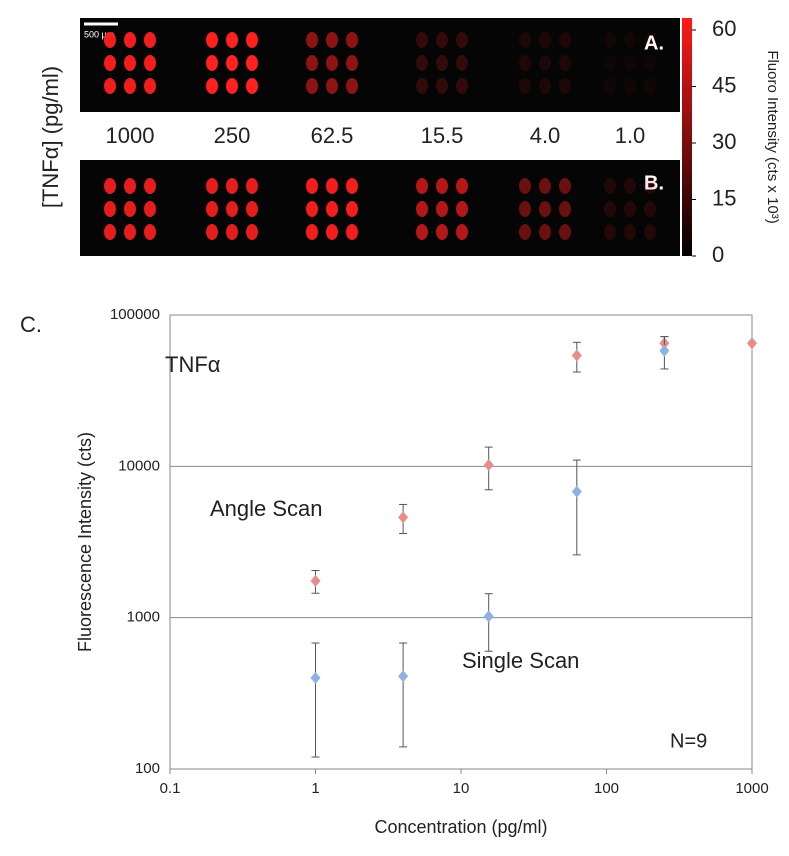 This screenshot has height=856, width=789. I want to click on annotation: TNFα, so click(193, 364).